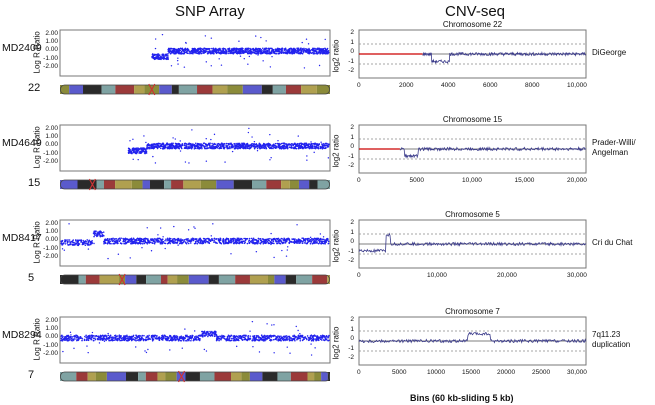  Describe the element at coordinates (352, 319) in the screenshot. I see `cnv-y-tick: 2` at that location.